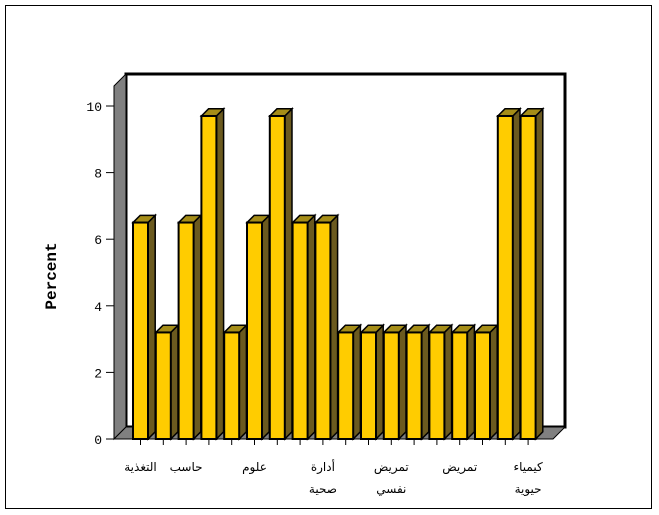  Describe the element at coordinates (98, 373) in the screenshot. I see `y-tick-label: 2` at that location.